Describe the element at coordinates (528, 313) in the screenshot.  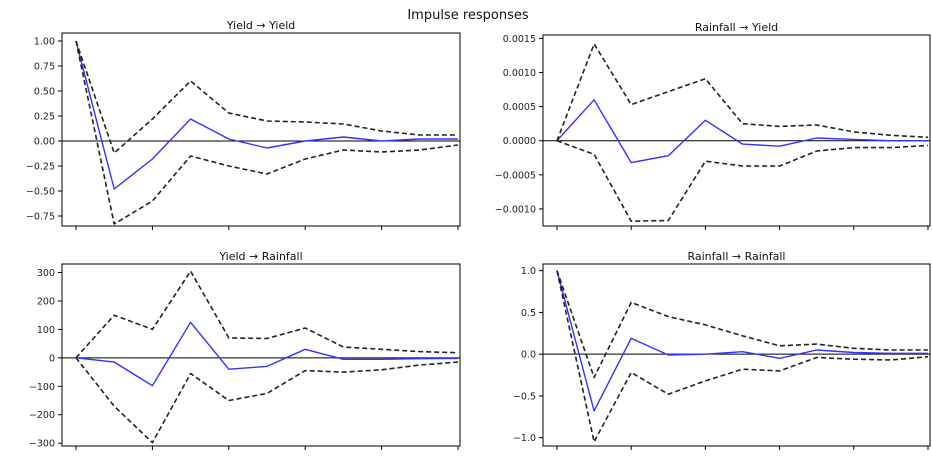
I see `y-tick-label: 0.5` at that location.